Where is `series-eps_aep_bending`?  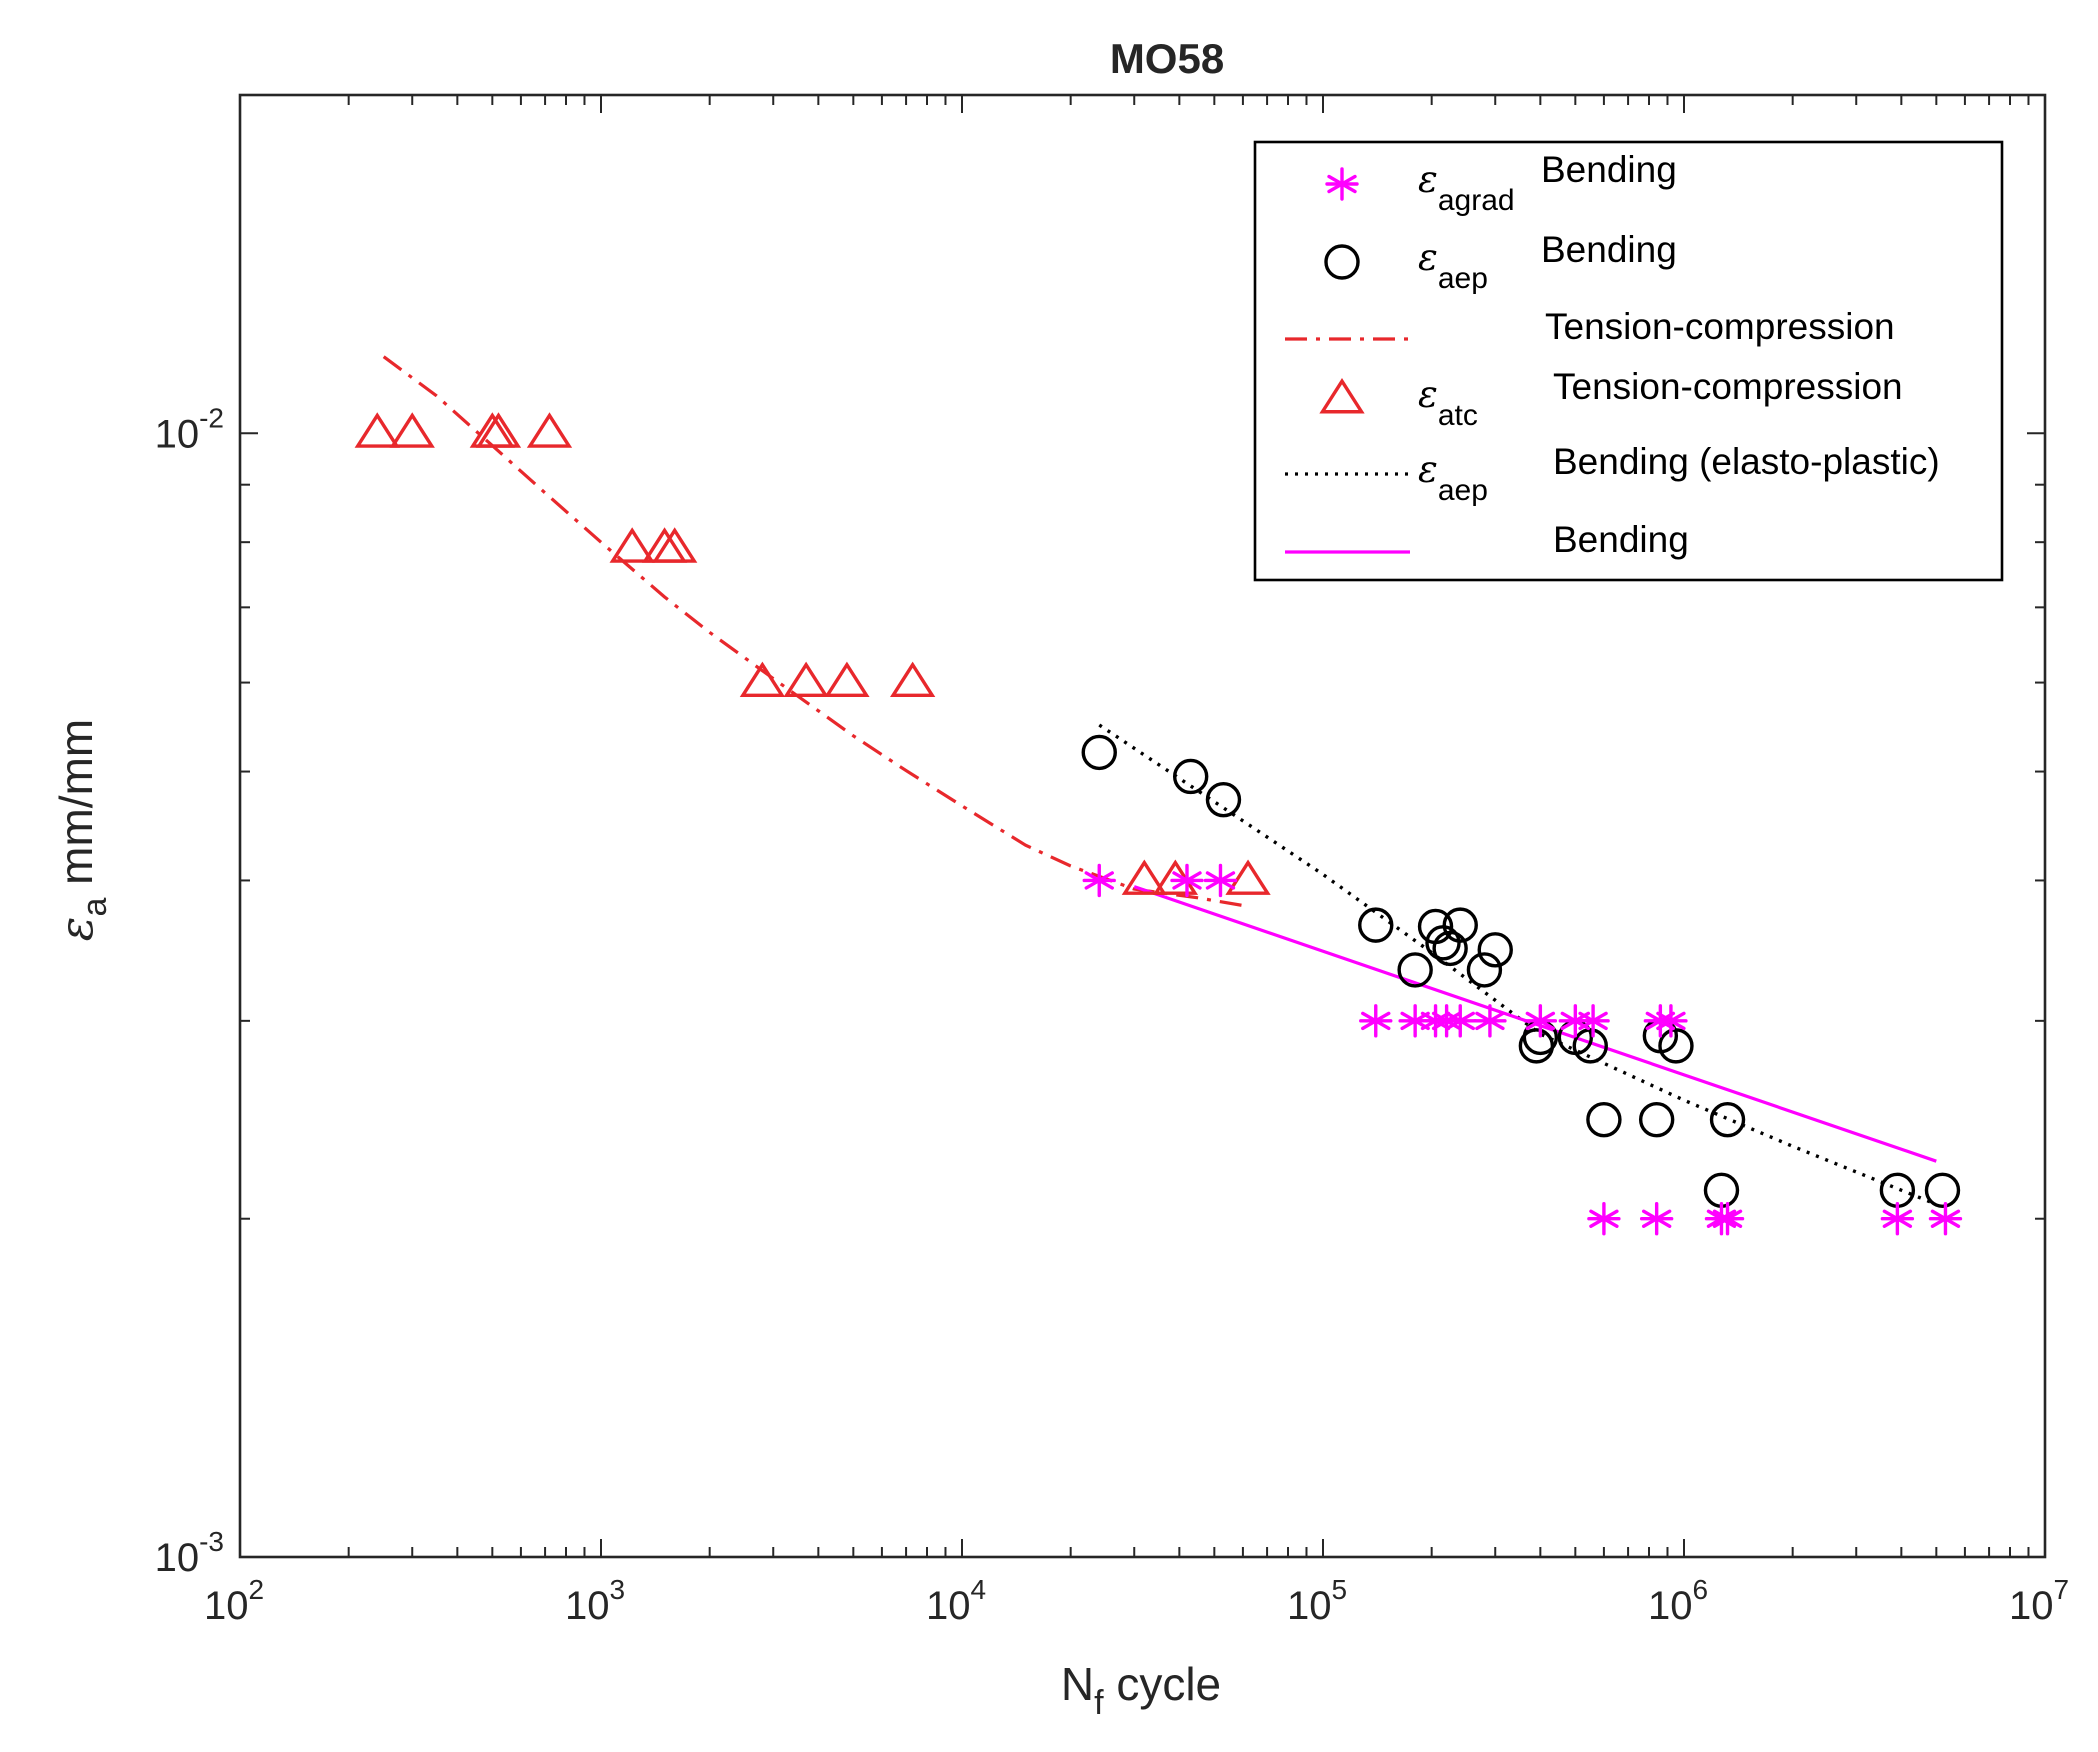 series-eps_aep_bending is located at coordinates (1521, 971).